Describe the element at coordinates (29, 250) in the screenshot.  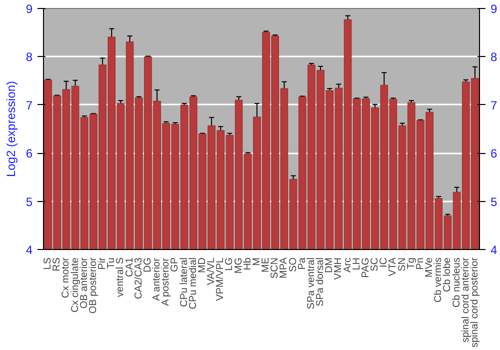
I see `y-tick-label: 4` at that location.